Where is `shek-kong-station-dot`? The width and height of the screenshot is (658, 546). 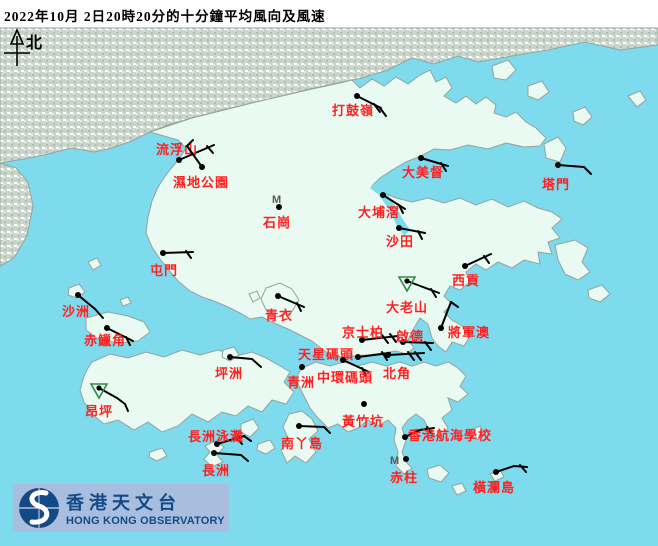
shek-kong-station-dot is located at coordinates (279, 207).